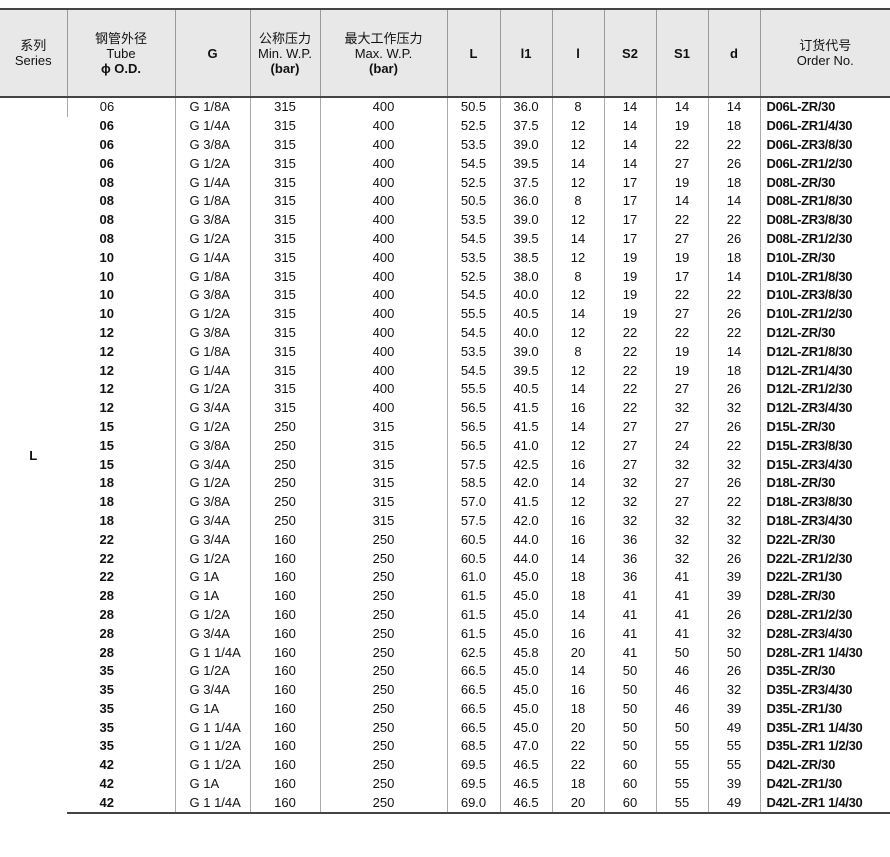 The width and height of the screenshot is (890, 857). What do you see at coordinates (824, 521) in the screenshot?
I see `table-cell: D18L-ZR3/4/30` at bounding box center [824, 521].